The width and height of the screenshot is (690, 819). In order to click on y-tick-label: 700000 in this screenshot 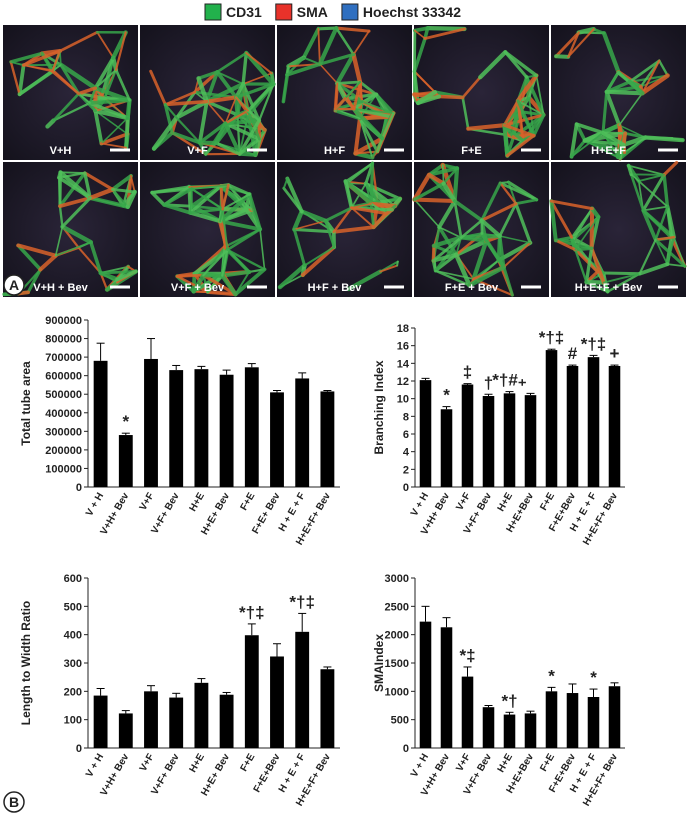, I will do `click(63, 358)`.